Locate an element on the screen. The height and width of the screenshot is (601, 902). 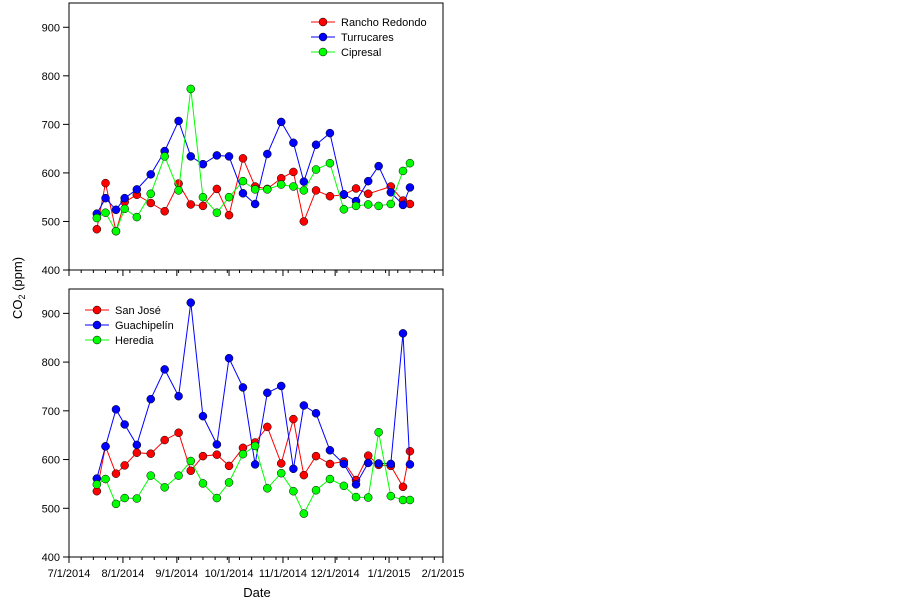
legend-label: San José is located at coordinates (138, 311).